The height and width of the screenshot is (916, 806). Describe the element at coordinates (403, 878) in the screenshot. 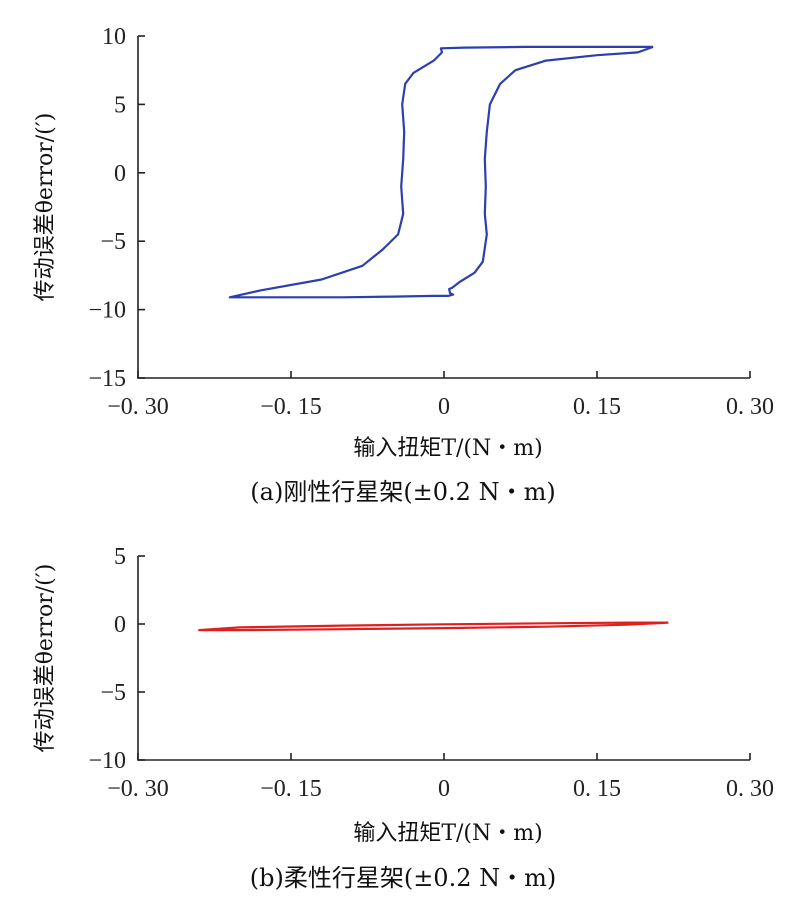

I see `caption-b: (b)柔性行星架(±0.2 N・m)` at that location.